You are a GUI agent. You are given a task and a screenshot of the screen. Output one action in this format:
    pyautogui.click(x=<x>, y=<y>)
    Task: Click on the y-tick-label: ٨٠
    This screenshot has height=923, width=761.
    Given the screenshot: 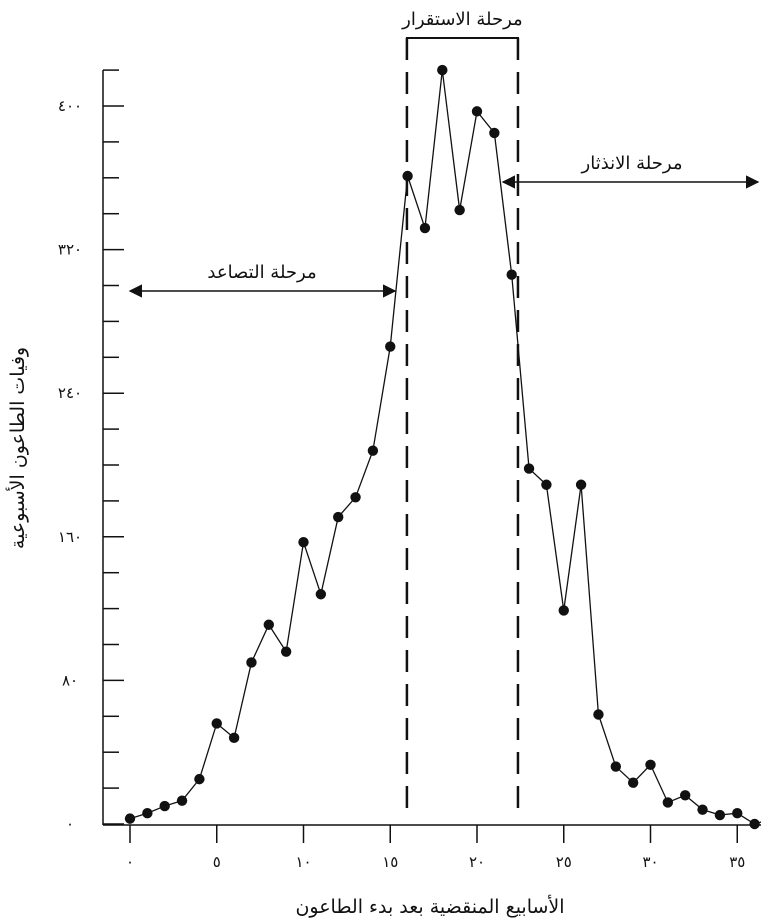 What is the action you would take?
    pyautogui.click(x=70, y=680)
    